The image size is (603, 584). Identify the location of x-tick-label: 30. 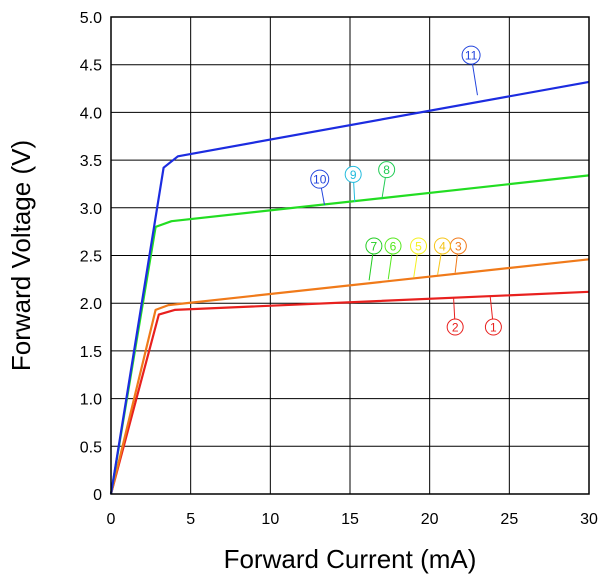
(589, 519).